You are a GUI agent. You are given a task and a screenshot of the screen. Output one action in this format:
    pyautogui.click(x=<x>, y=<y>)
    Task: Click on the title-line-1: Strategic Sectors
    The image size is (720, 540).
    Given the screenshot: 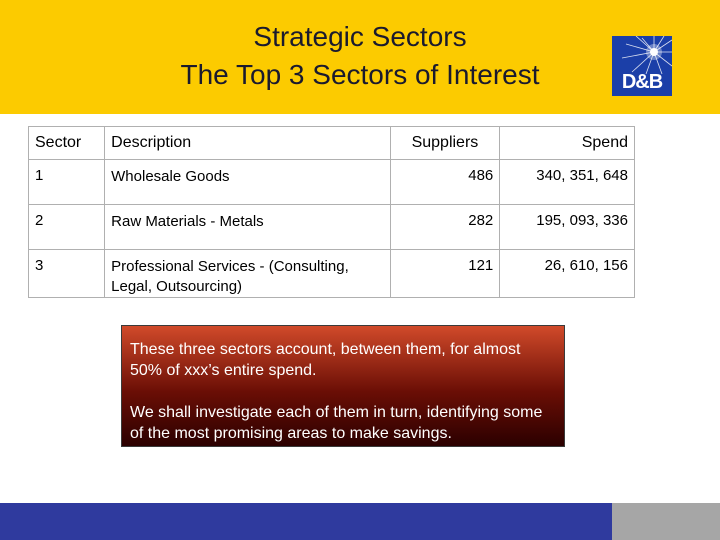 What is the action you would take?
    pyautogui.click(x=360, y=36)
    